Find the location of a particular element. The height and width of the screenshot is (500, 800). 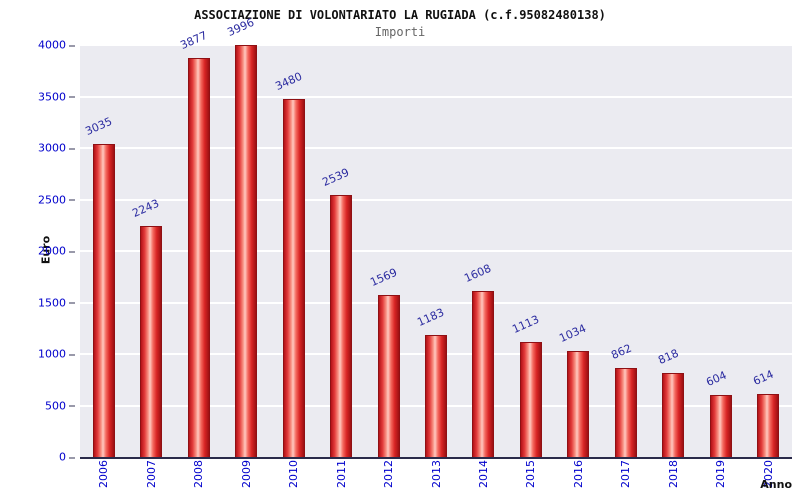

bar-slot: 614 is located at coordinates (768, 251).